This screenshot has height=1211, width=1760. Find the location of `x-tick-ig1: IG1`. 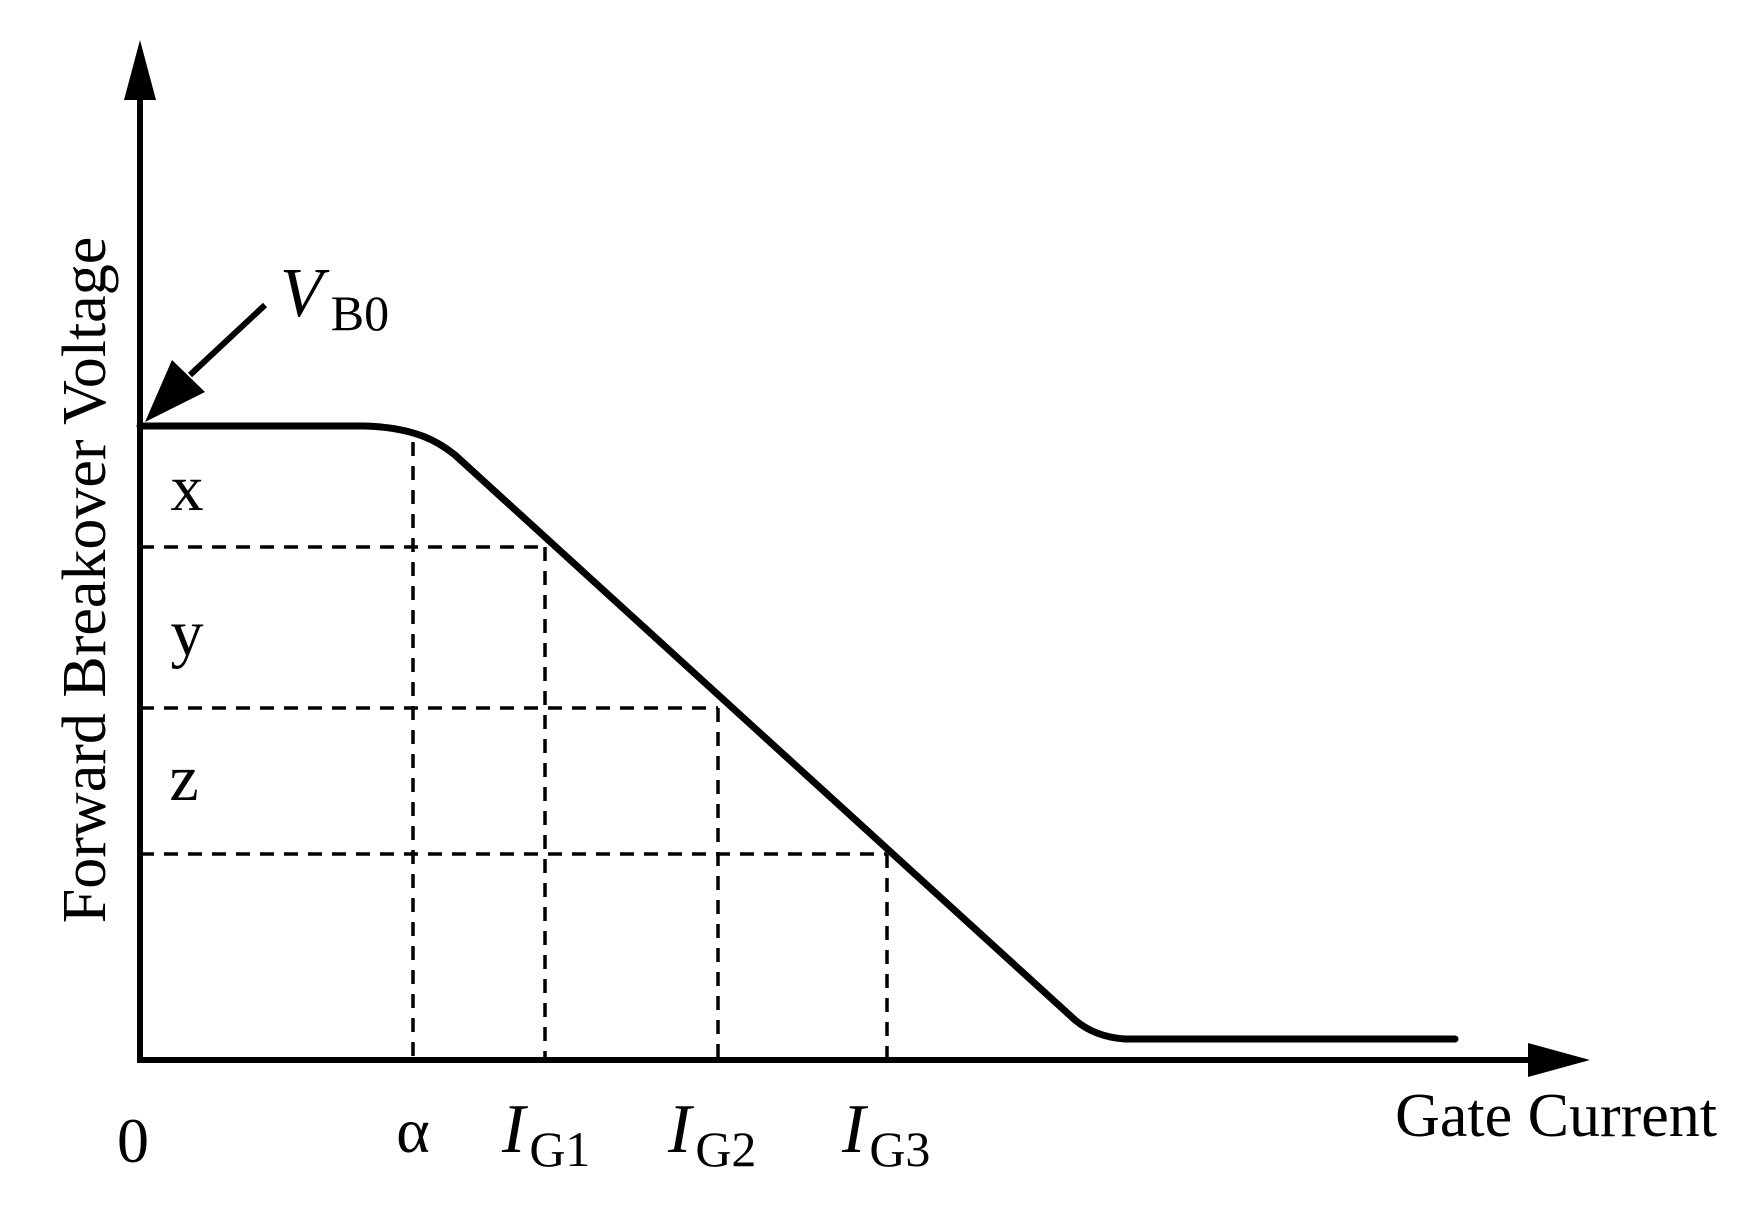

x-tick-ig1: IG1 is located at coordinates (545, 1134).